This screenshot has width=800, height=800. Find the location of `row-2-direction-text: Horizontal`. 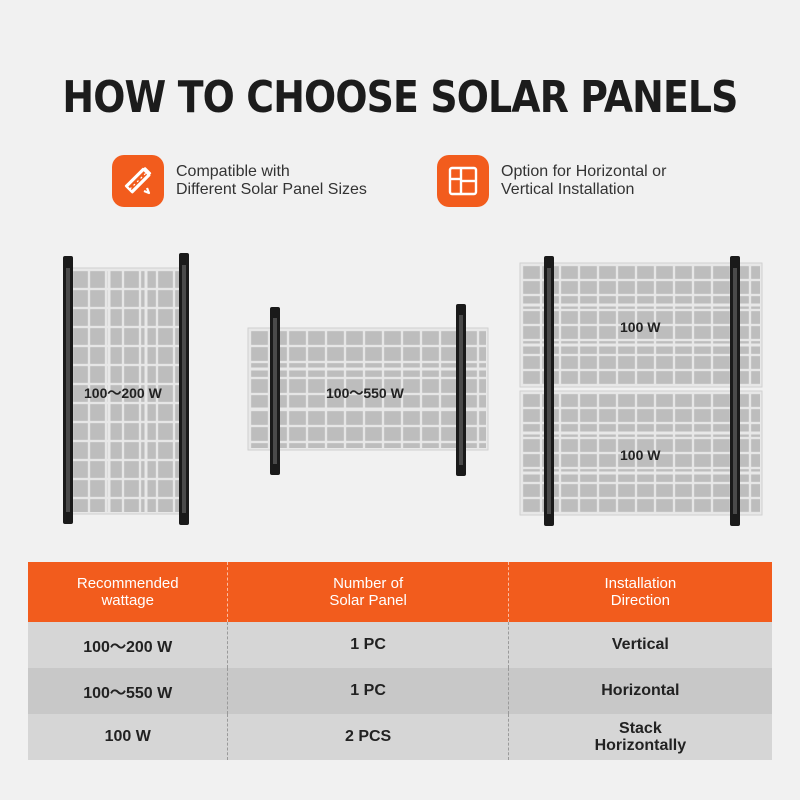

row-2-direction-text: Horizontal is located at coordinates (640, 690).